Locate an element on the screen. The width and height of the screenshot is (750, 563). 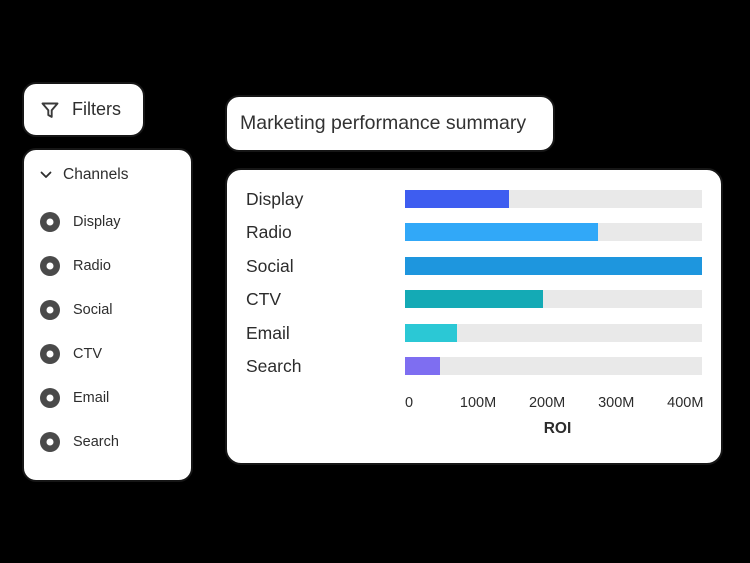
channel-item-social: Social is located at coordinates (111, 310).